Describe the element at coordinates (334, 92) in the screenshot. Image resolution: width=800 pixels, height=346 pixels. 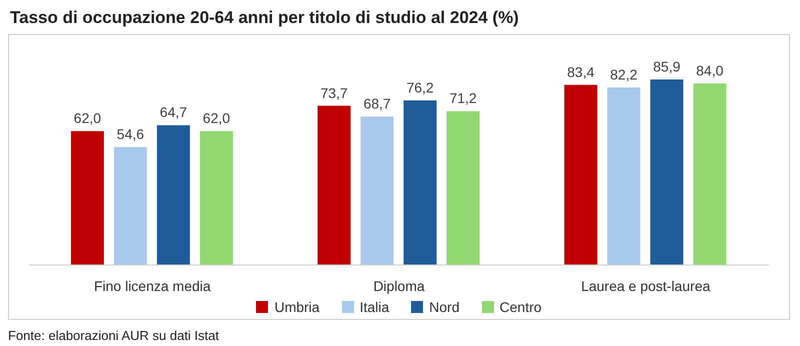
I see `data-label: 73,7` at that location.